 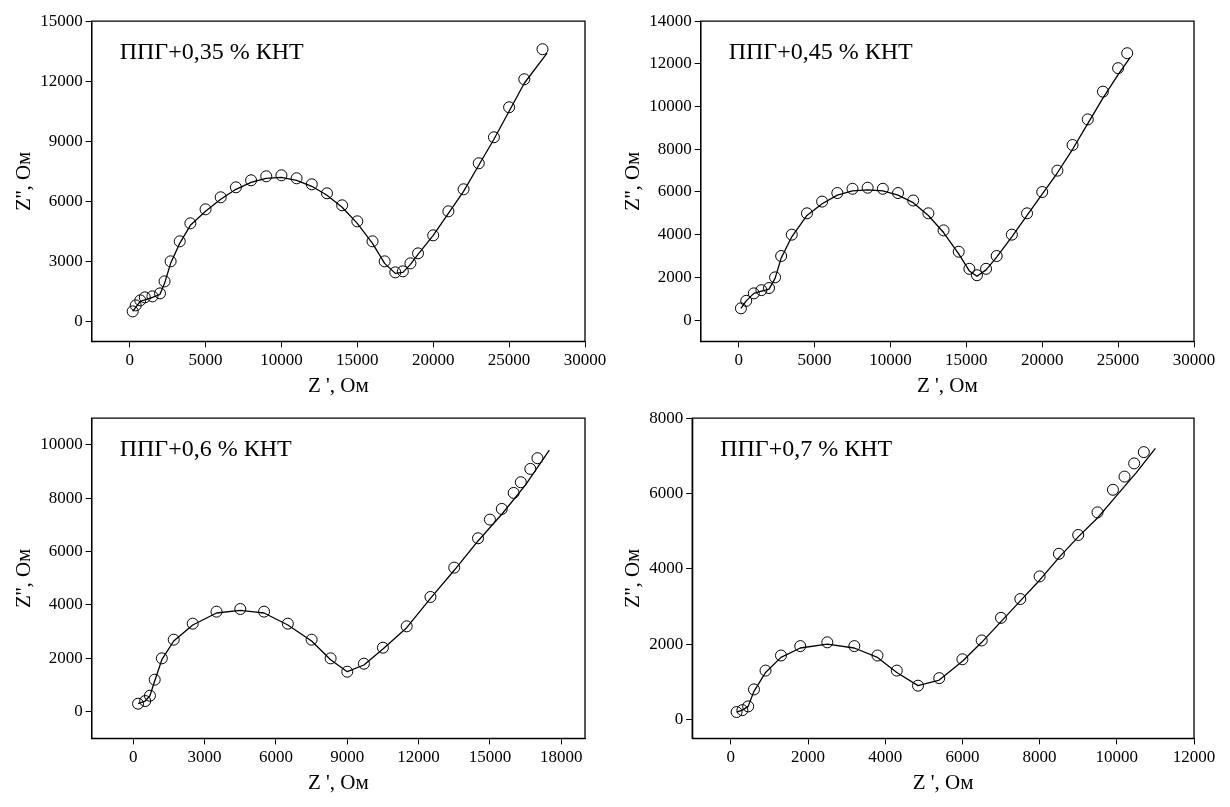 I want to click on x-tick-label: 18000, so click(x=561, y=757).